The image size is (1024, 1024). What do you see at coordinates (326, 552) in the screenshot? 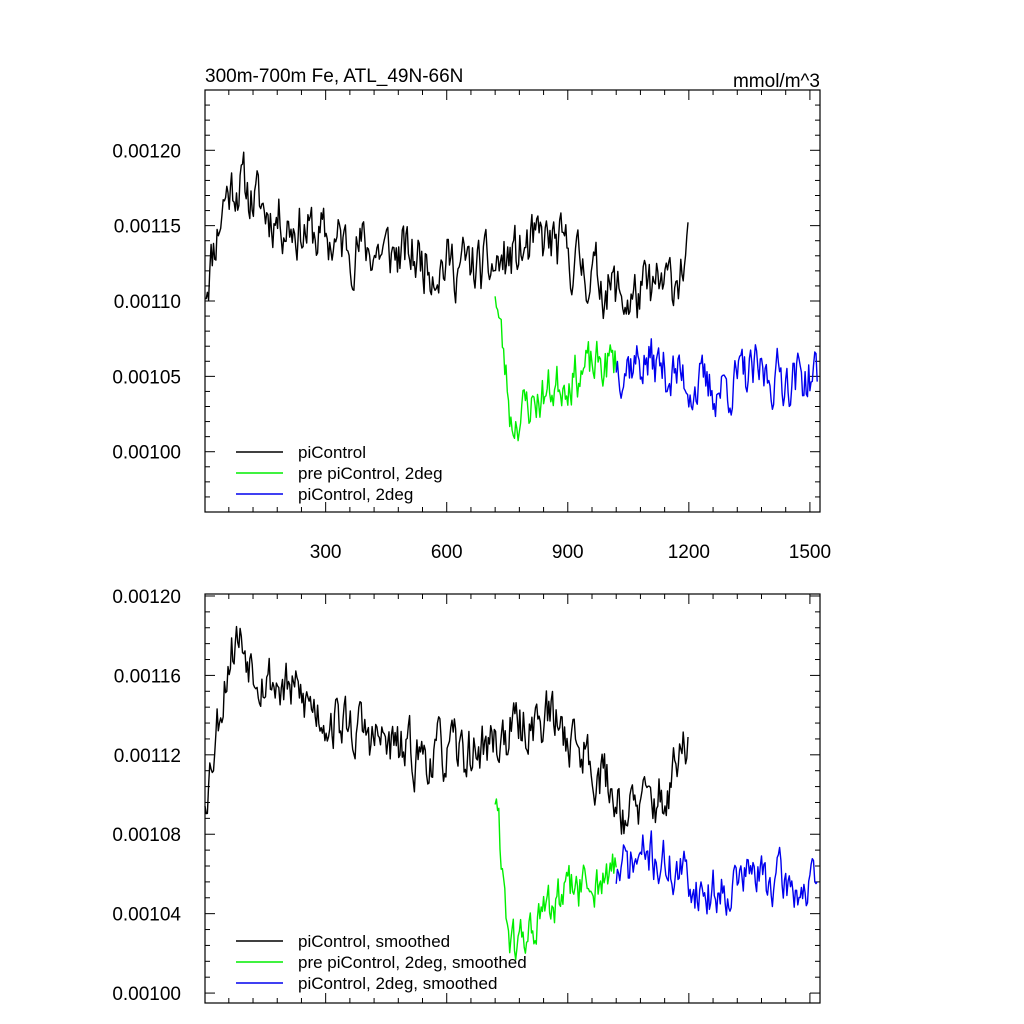
I see `x-tick-label: 300` at bounding box center [326, 552].